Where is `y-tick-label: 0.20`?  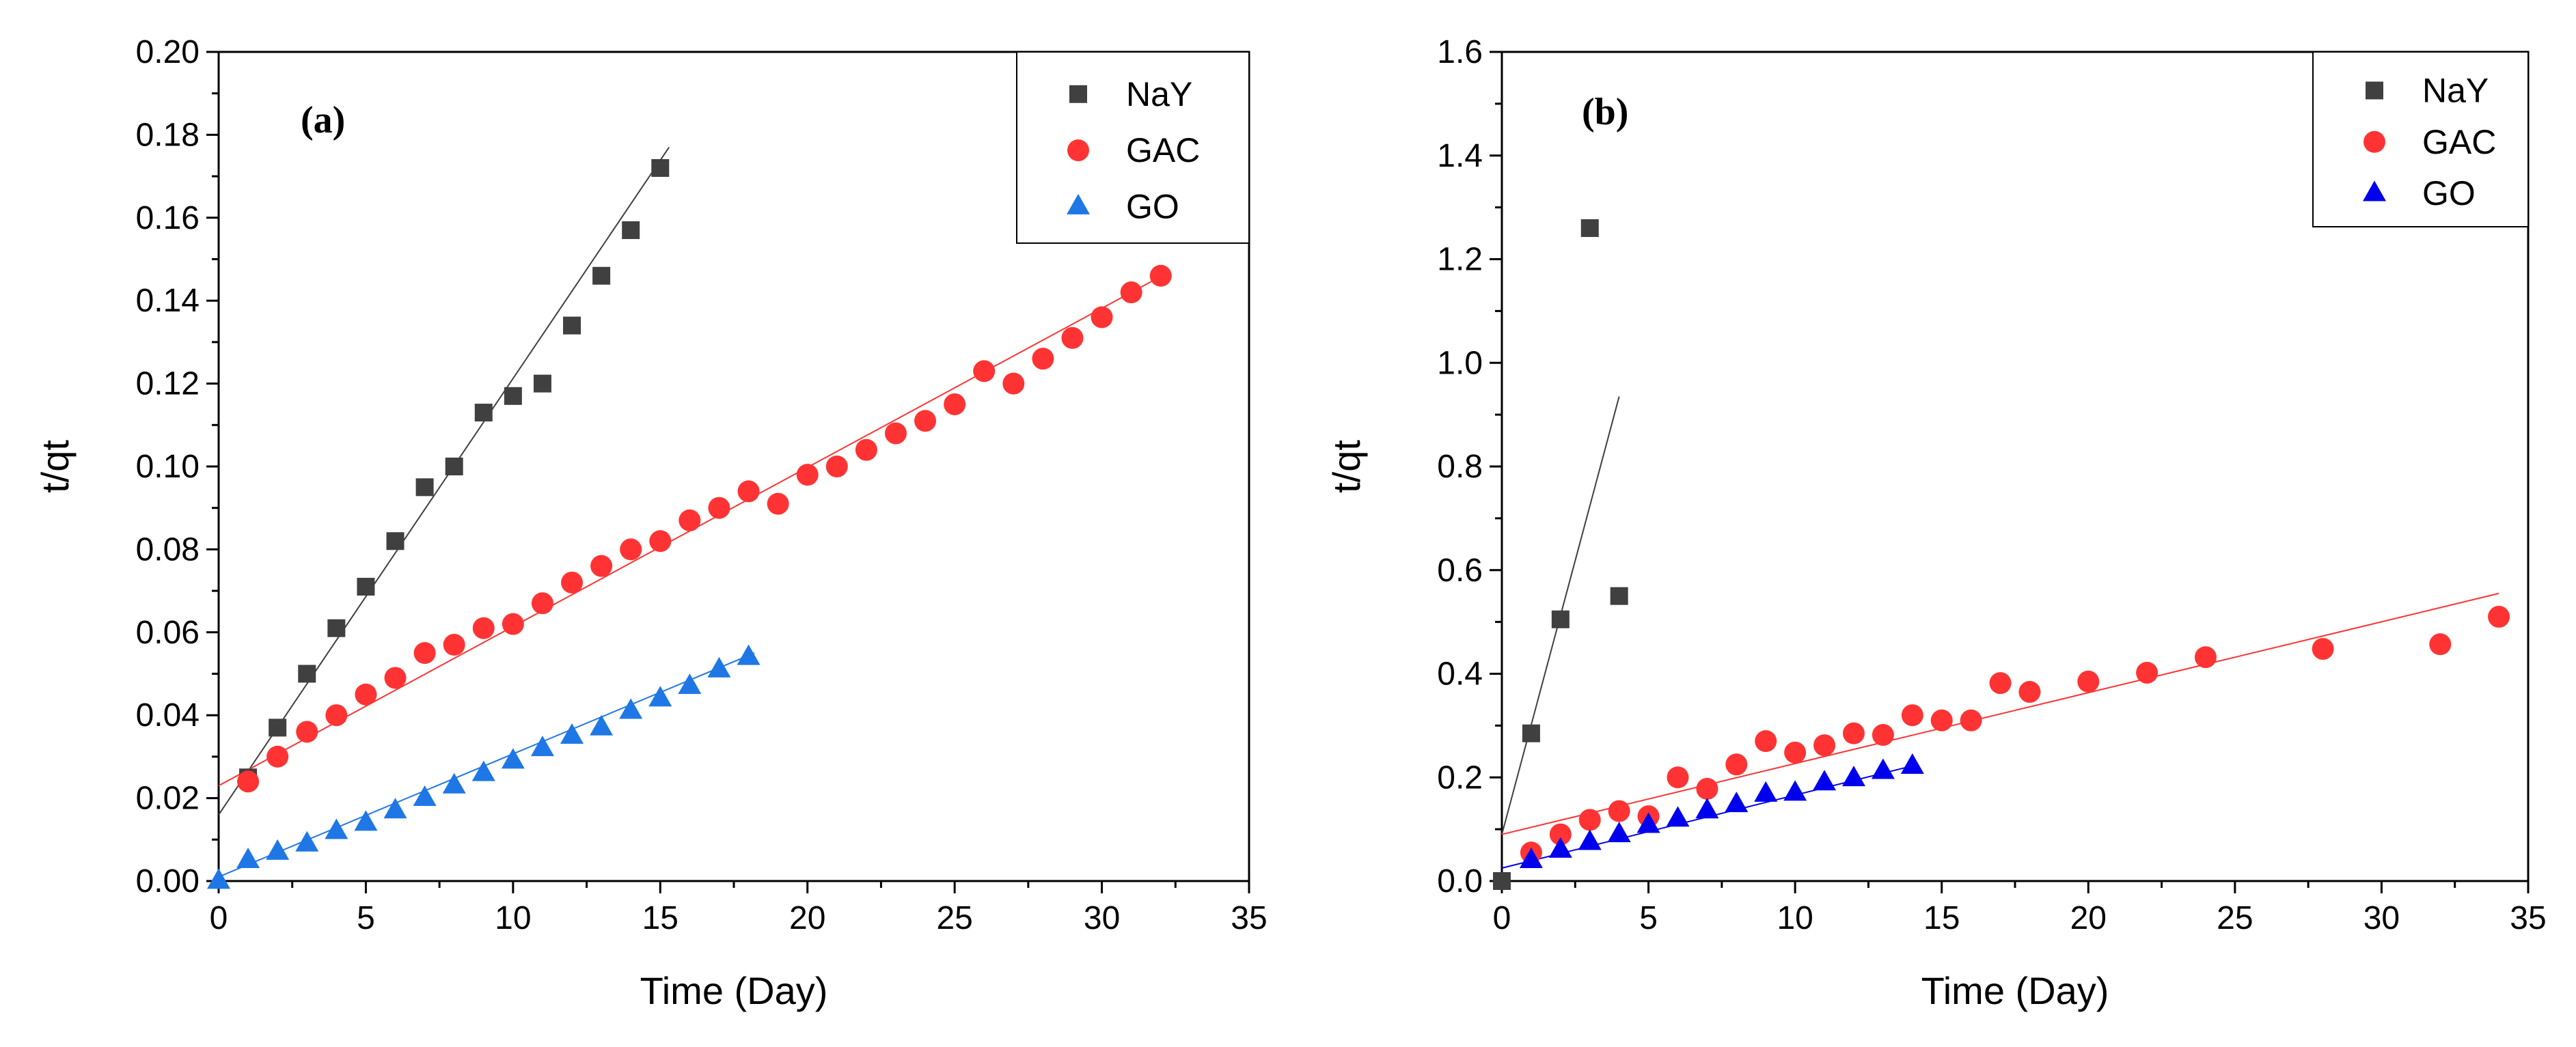
y-tick-label: 0.20 is located at coordinates (168, 52).